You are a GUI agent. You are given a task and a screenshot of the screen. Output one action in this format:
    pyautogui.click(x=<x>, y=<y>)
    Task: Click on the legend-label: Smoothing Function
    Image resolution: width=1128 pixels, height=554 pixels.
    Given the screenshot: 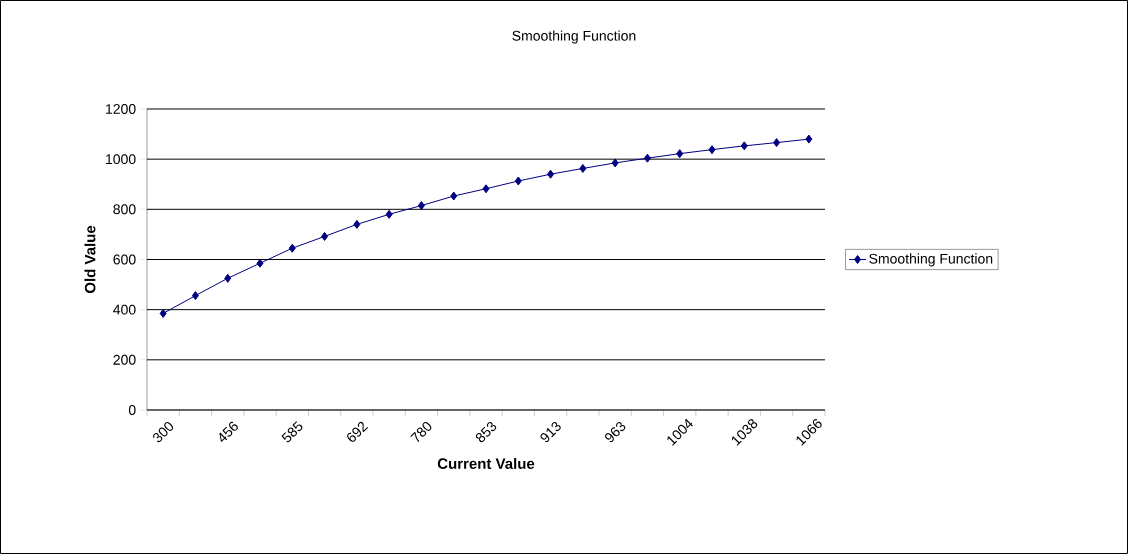 What is the action you would take?
    pyautogui.click(x=931, y=260)
    